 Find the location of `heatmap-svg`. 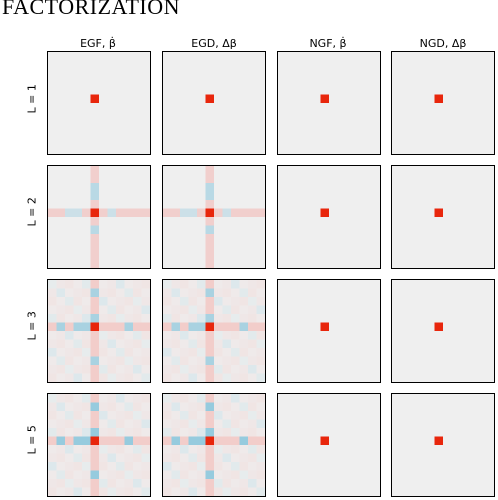

heatmap-svg is located at coordinates (438, 326).